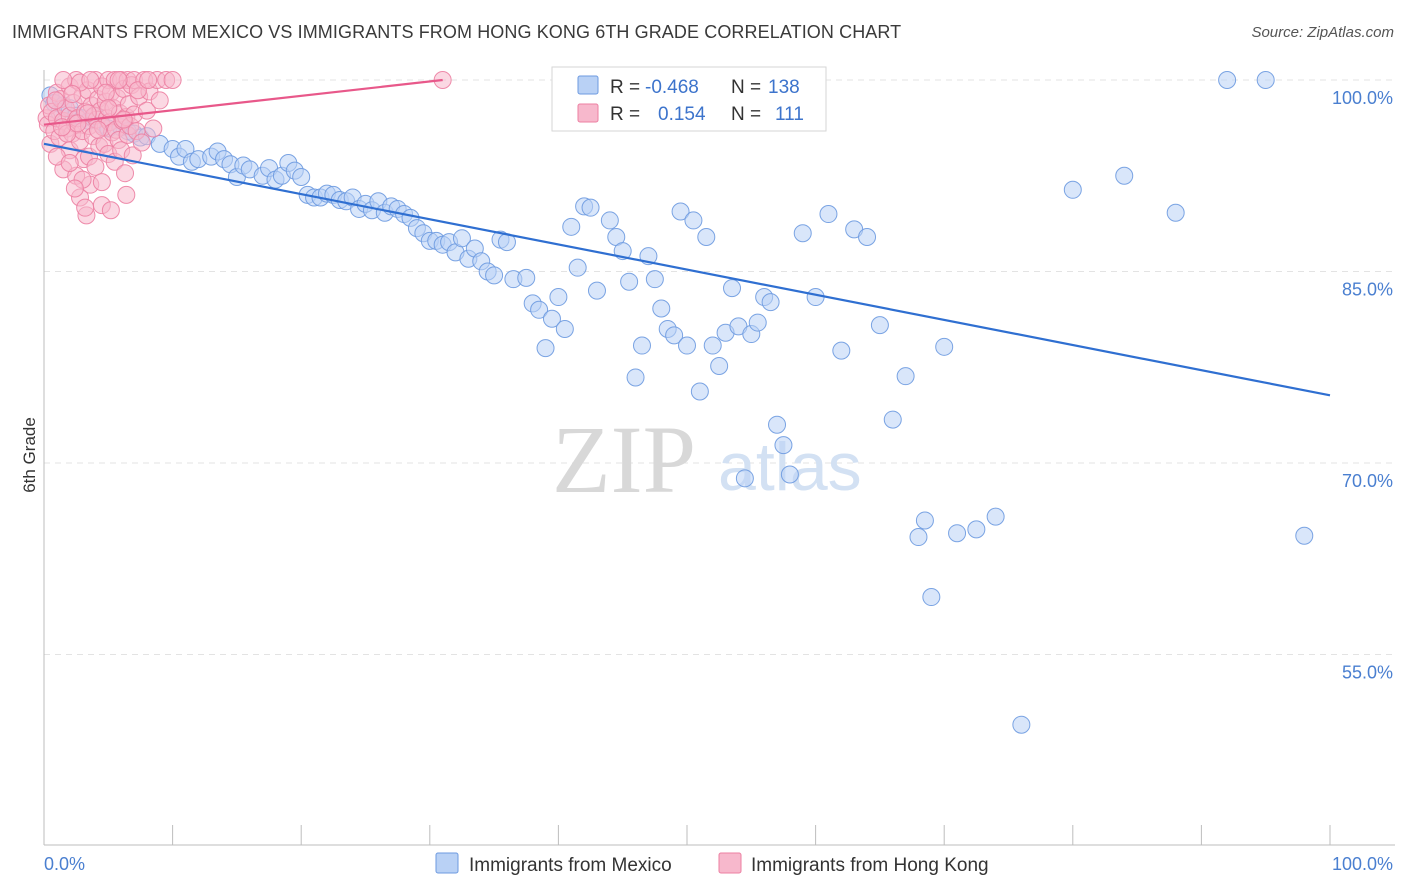 Image resolution: width=1406 pixels, height=892 pixels. What do you see at coordinates (870, 865) in the screenshot?
I see `bottom-legend-label-hk: Immigrants from Hong Kong` at bounding box center [870, 865].